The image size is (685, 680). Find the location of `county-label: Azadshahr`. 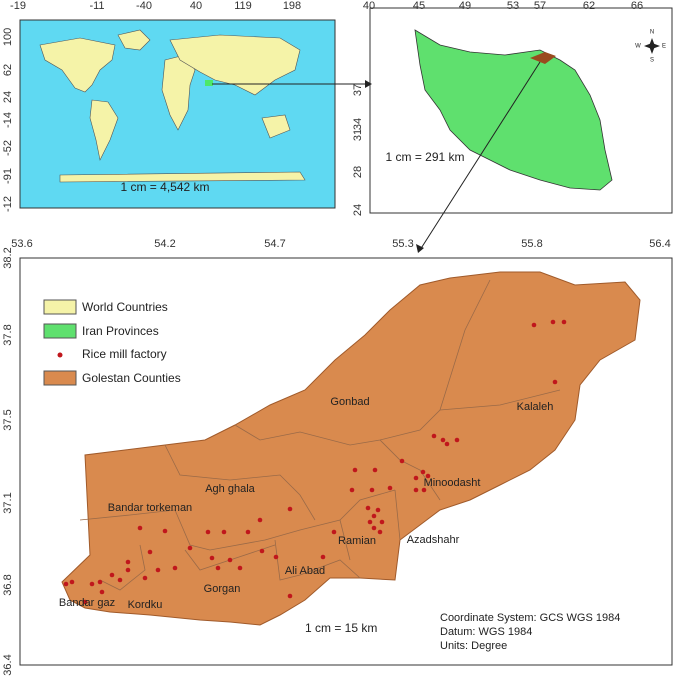

county-label: Azadshahr is located at coordinates (433, 540).